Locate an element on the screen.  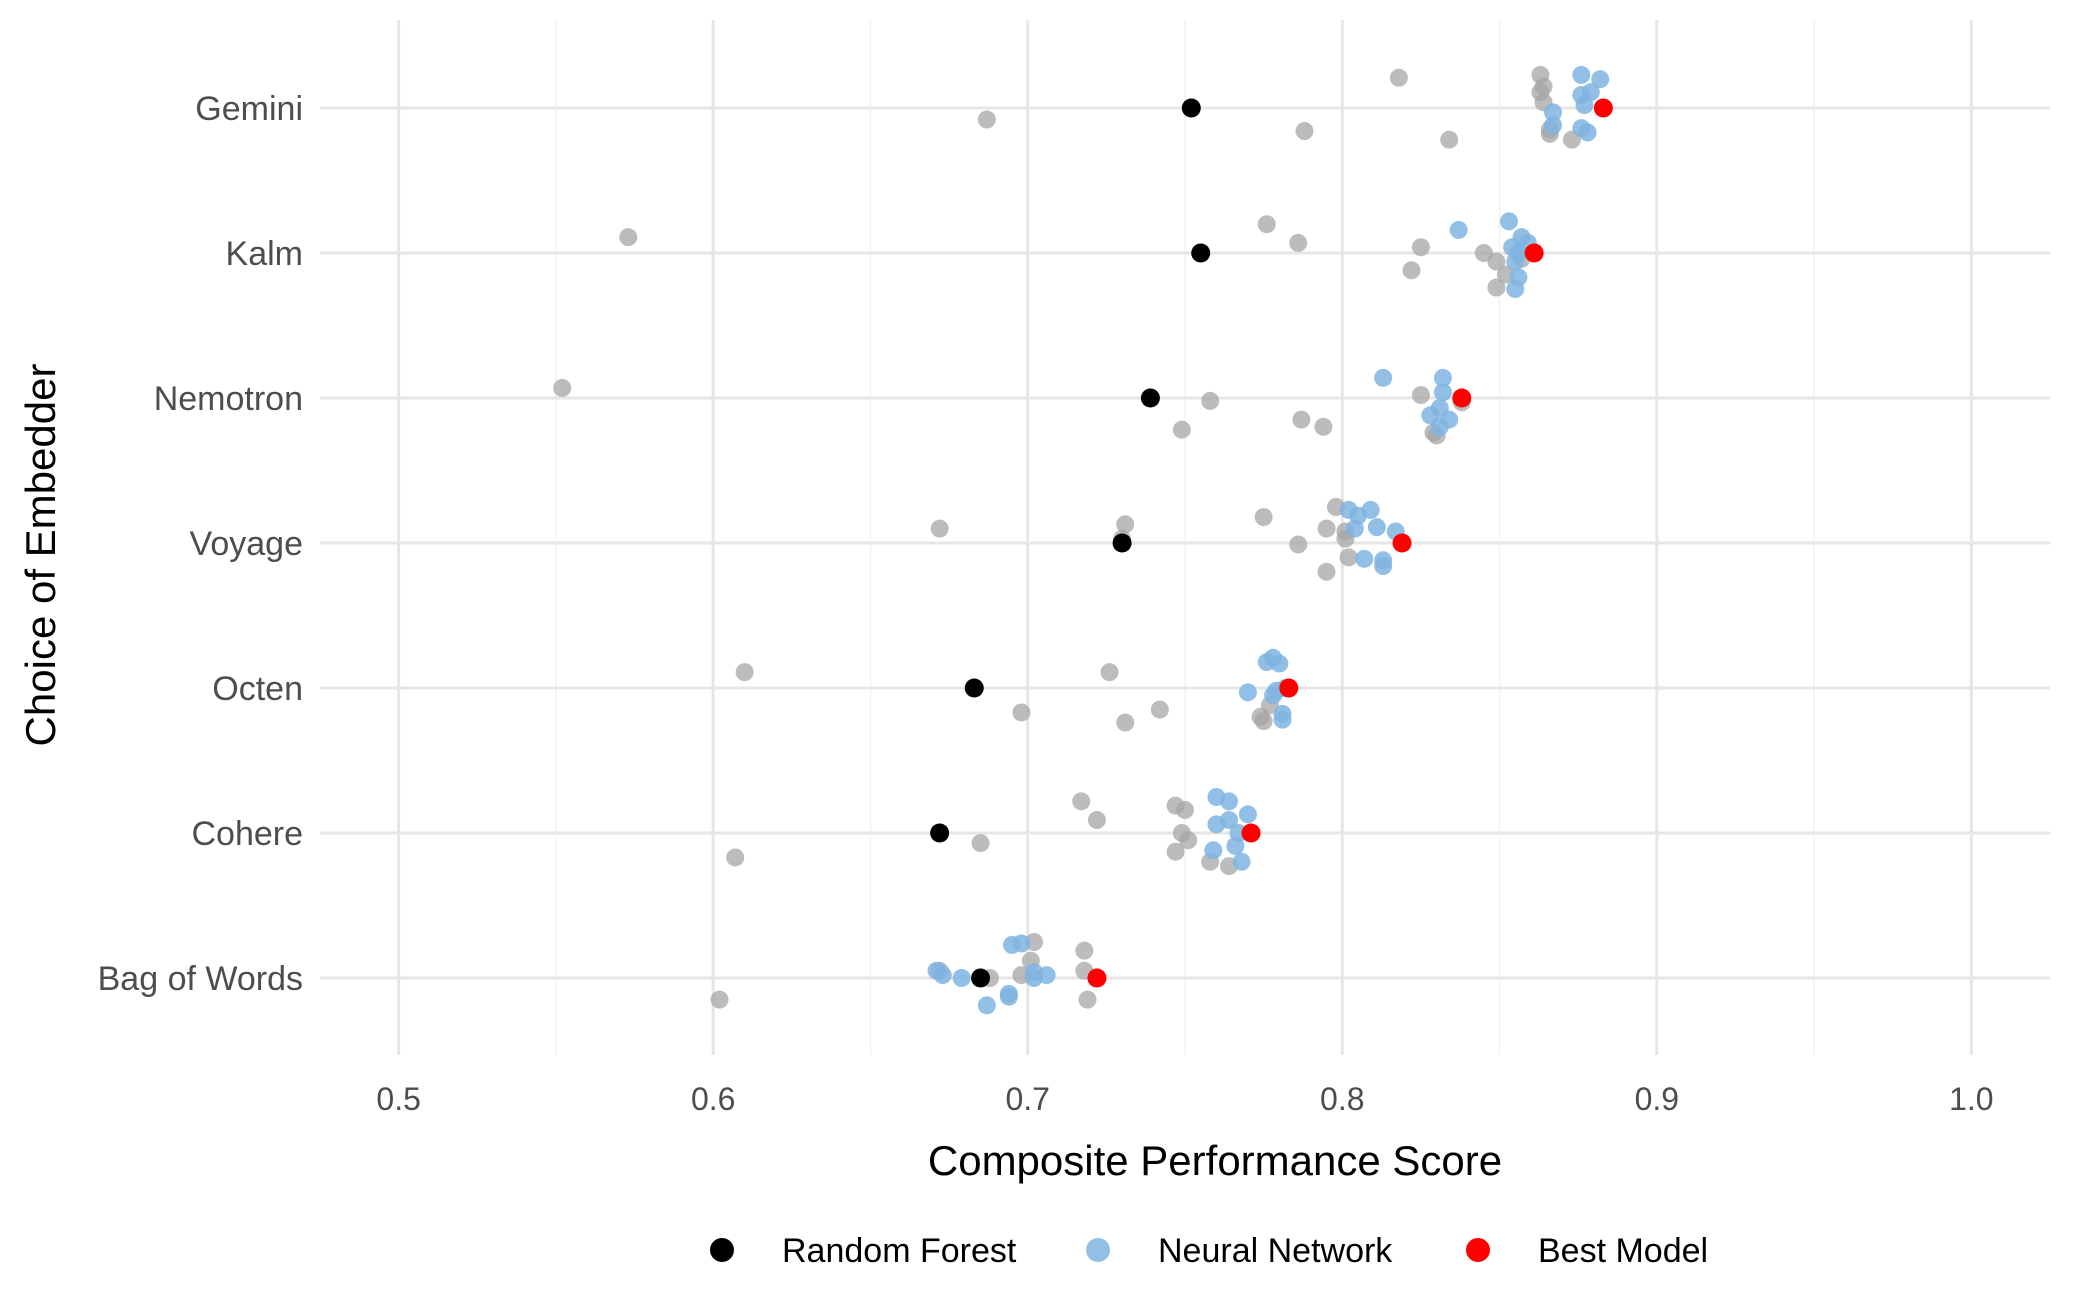
y-tick-label: Octen is located at coordinates (257, 689).